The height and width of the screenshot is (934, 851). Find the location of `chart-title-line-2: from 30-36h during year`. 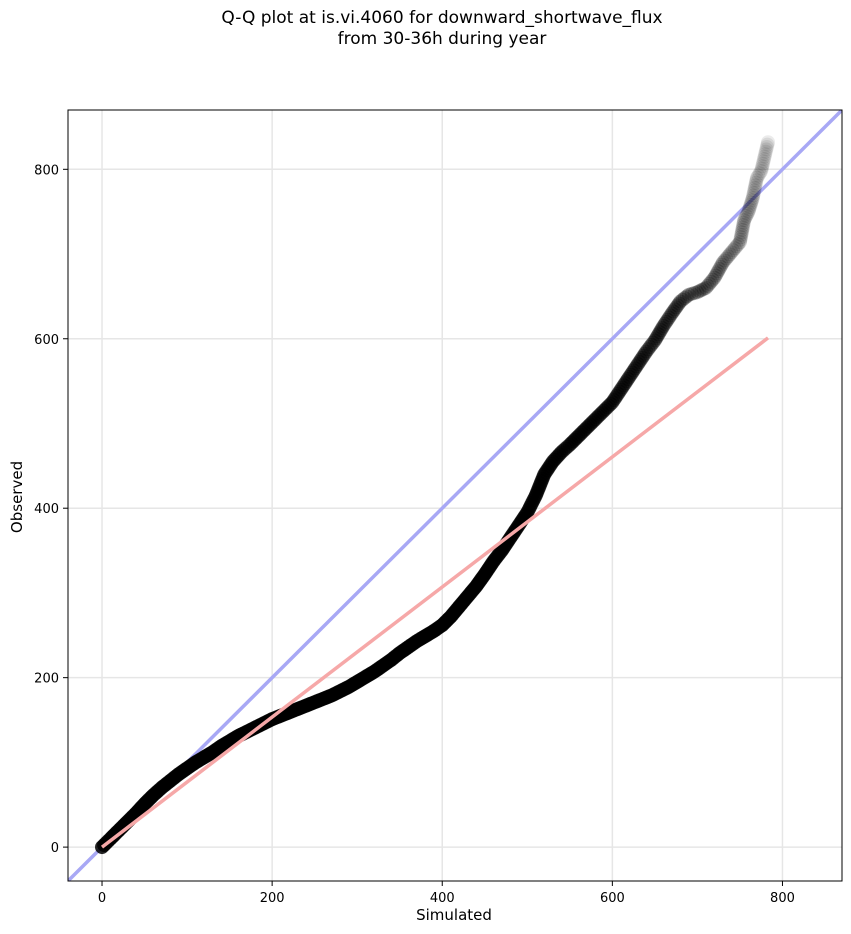

chart-title-line-2: from 30-36h during year is located at coordinates (442, 39).